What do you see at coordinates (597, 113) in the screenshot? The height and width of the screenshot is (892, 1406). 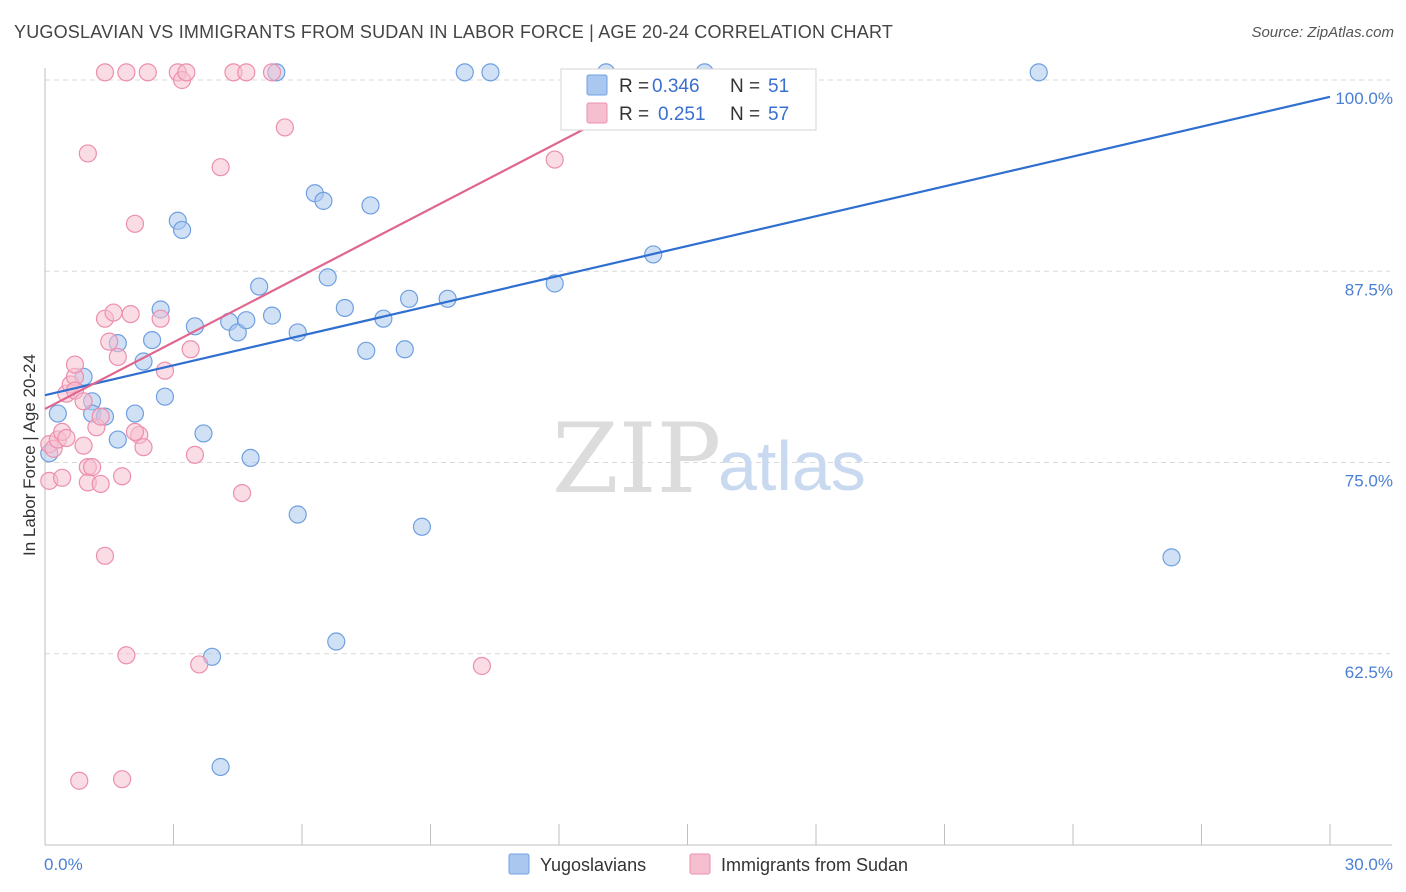 I see `stats-swatch-pink` at bounding box center [597, 113].